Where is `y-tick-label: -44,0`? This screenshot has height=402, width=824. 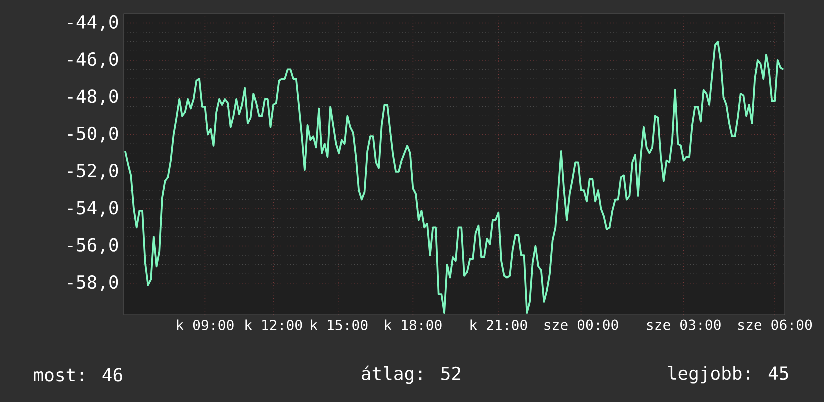
y-tick-label: -44,0 is located at coordinates (93, 23).